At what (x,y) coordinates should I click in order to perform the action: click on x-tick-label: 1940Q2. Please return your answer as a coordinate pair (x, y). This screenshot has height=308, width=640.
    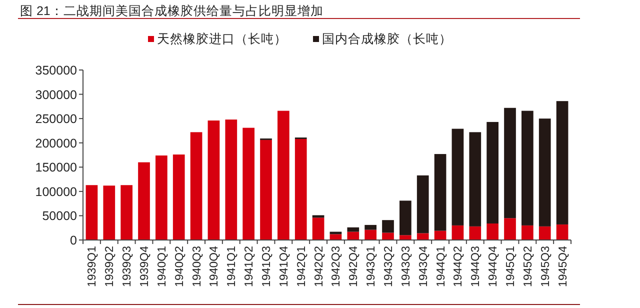
    Looking at the image, I should click on (180, 266).